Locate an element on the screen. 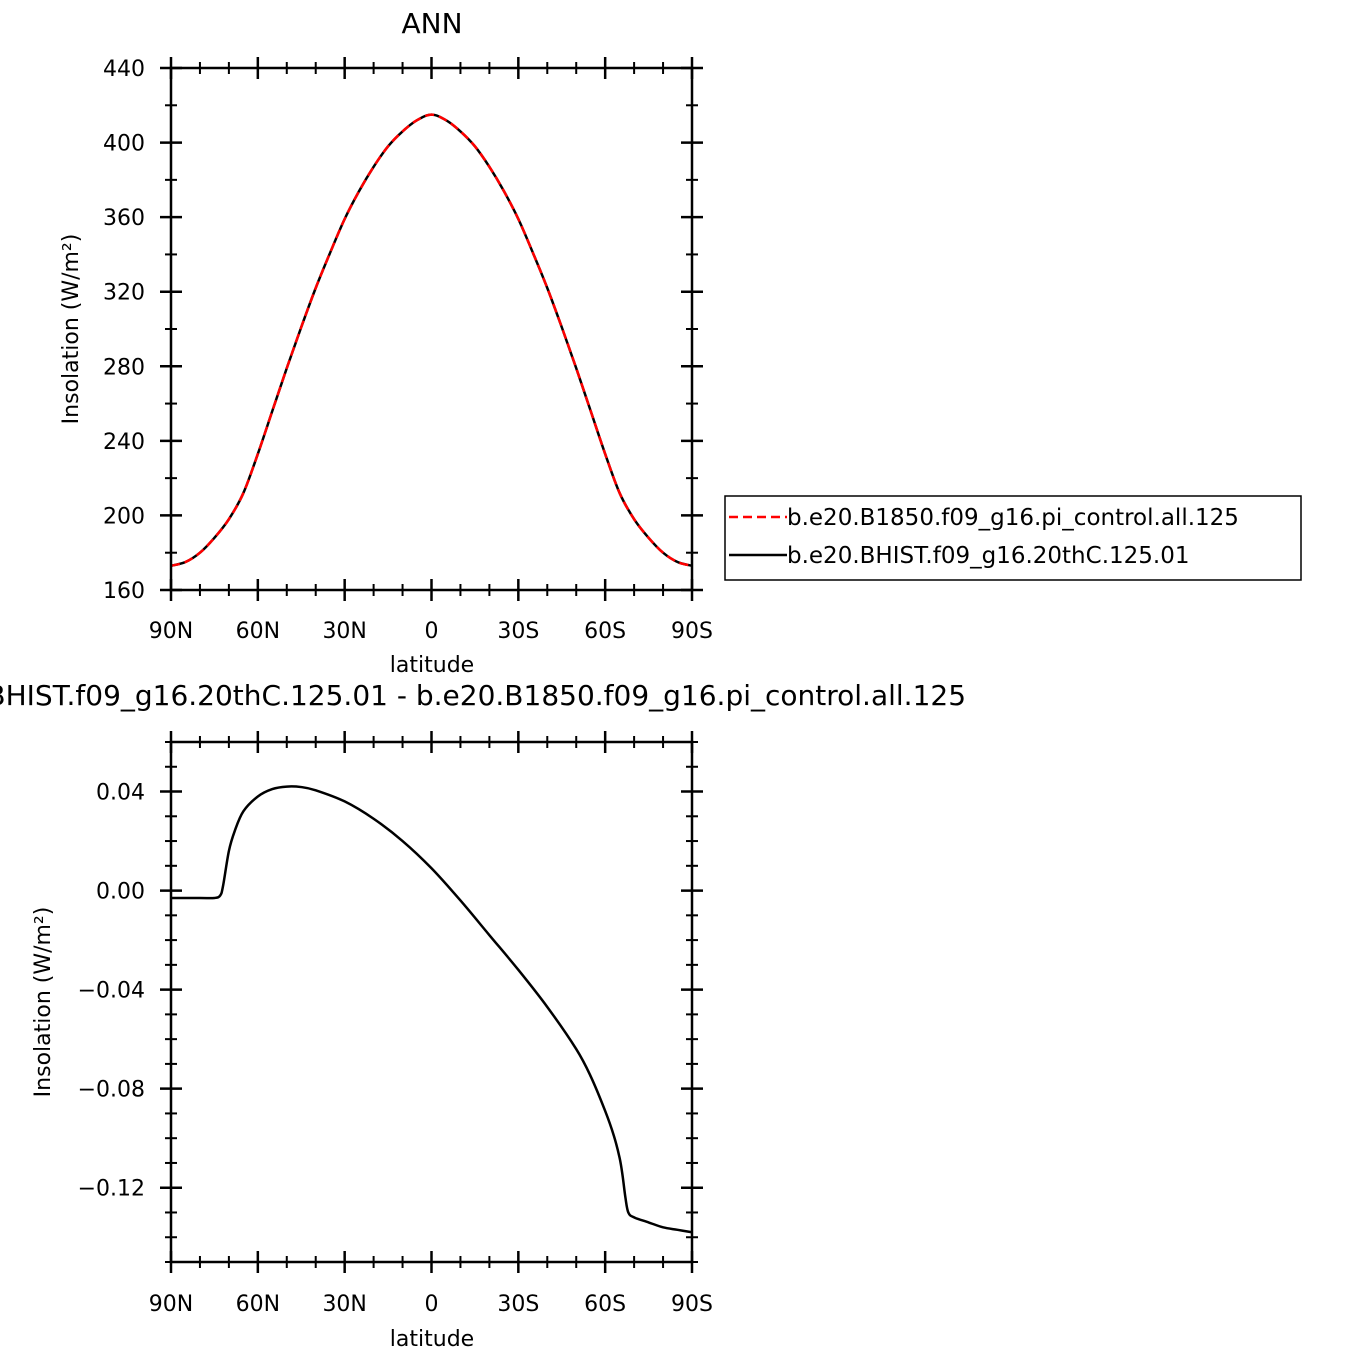 This screenshot has width=1358, height=1358. top-x-tick-label: 60S is located at coordinates (605, 631).